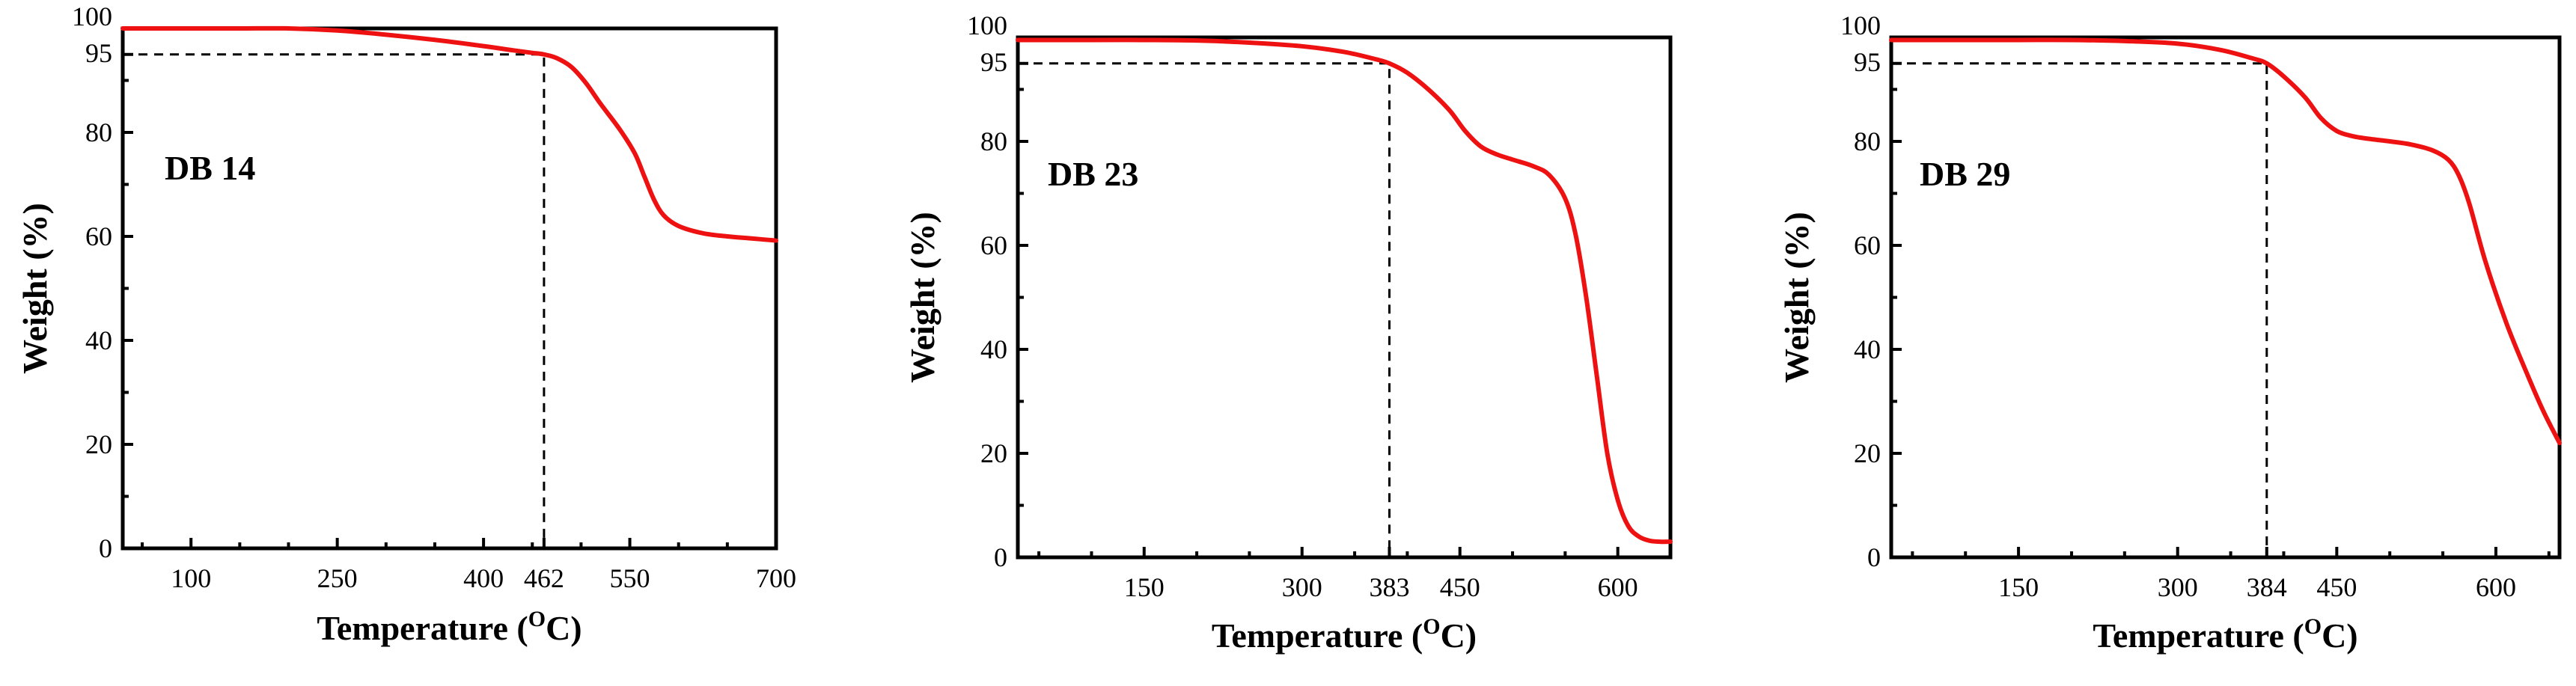 This screenshot has width=2576, height=686. What do you see at coordinates (544, 578) in the screenshot?
I see `x-tick-label: 462` at bounding box center [544, 578].